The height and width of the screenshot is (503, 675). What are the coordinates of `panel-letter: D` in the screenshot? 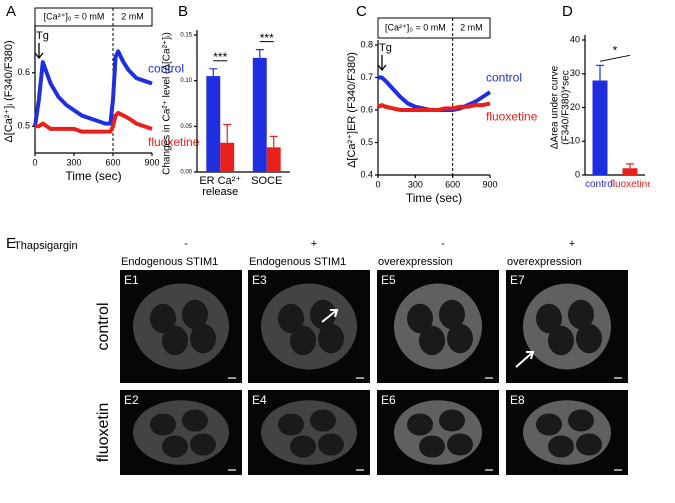 It's located at (567, 11).